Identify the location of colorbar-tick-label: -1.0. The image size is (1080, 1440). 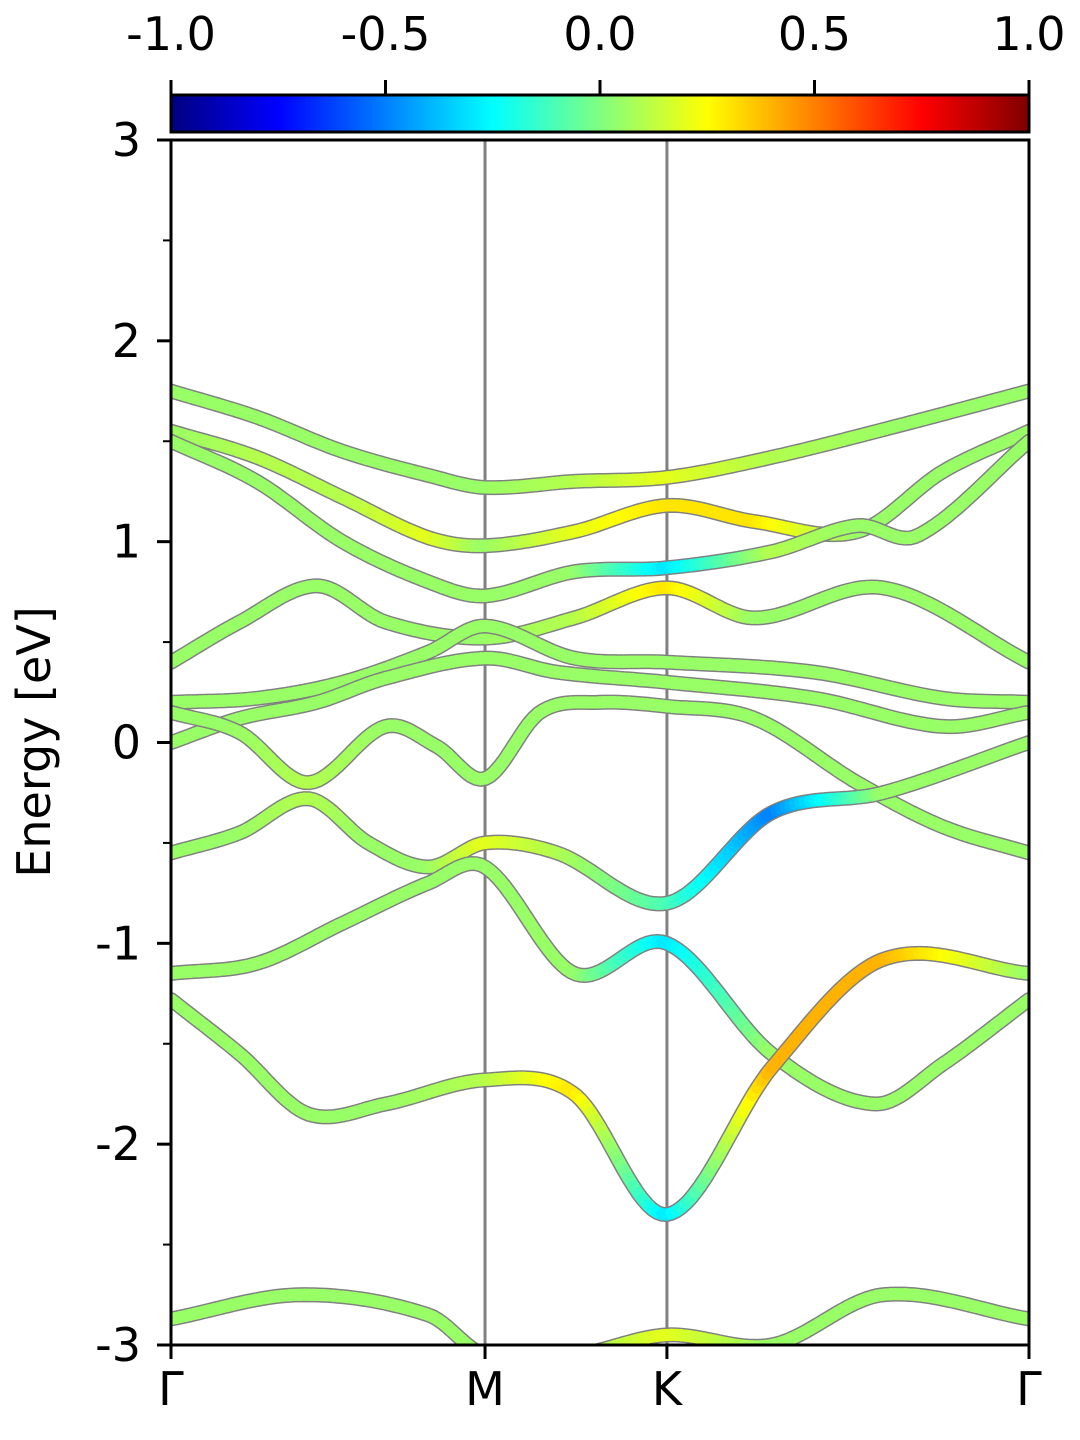
(171, 34).